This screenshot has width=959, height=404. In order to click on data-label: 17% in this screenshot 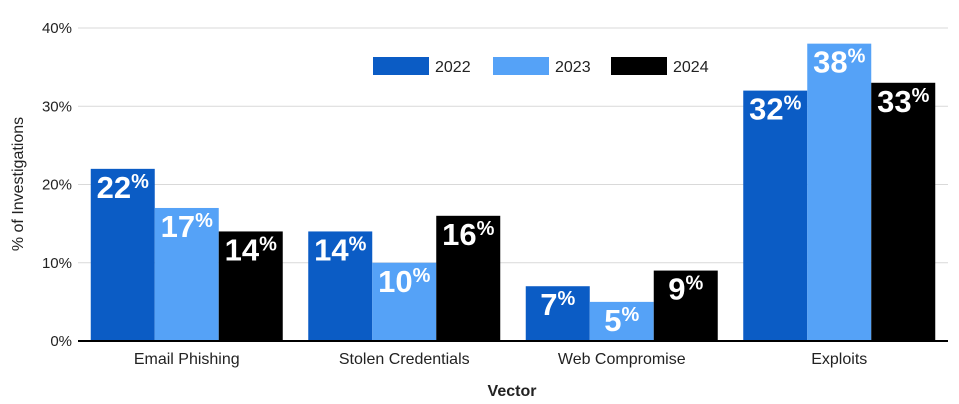, I will do `click(187, 226)`.